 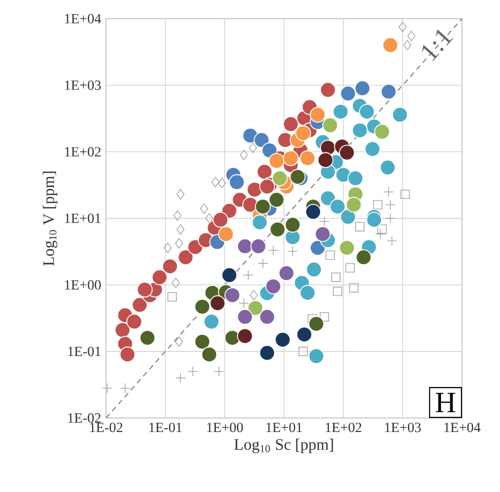 What do you see at coordinates (84, 351) in the screenshot?
I see `y-tick-label: 1E-01` at bounding box center [84, 351].